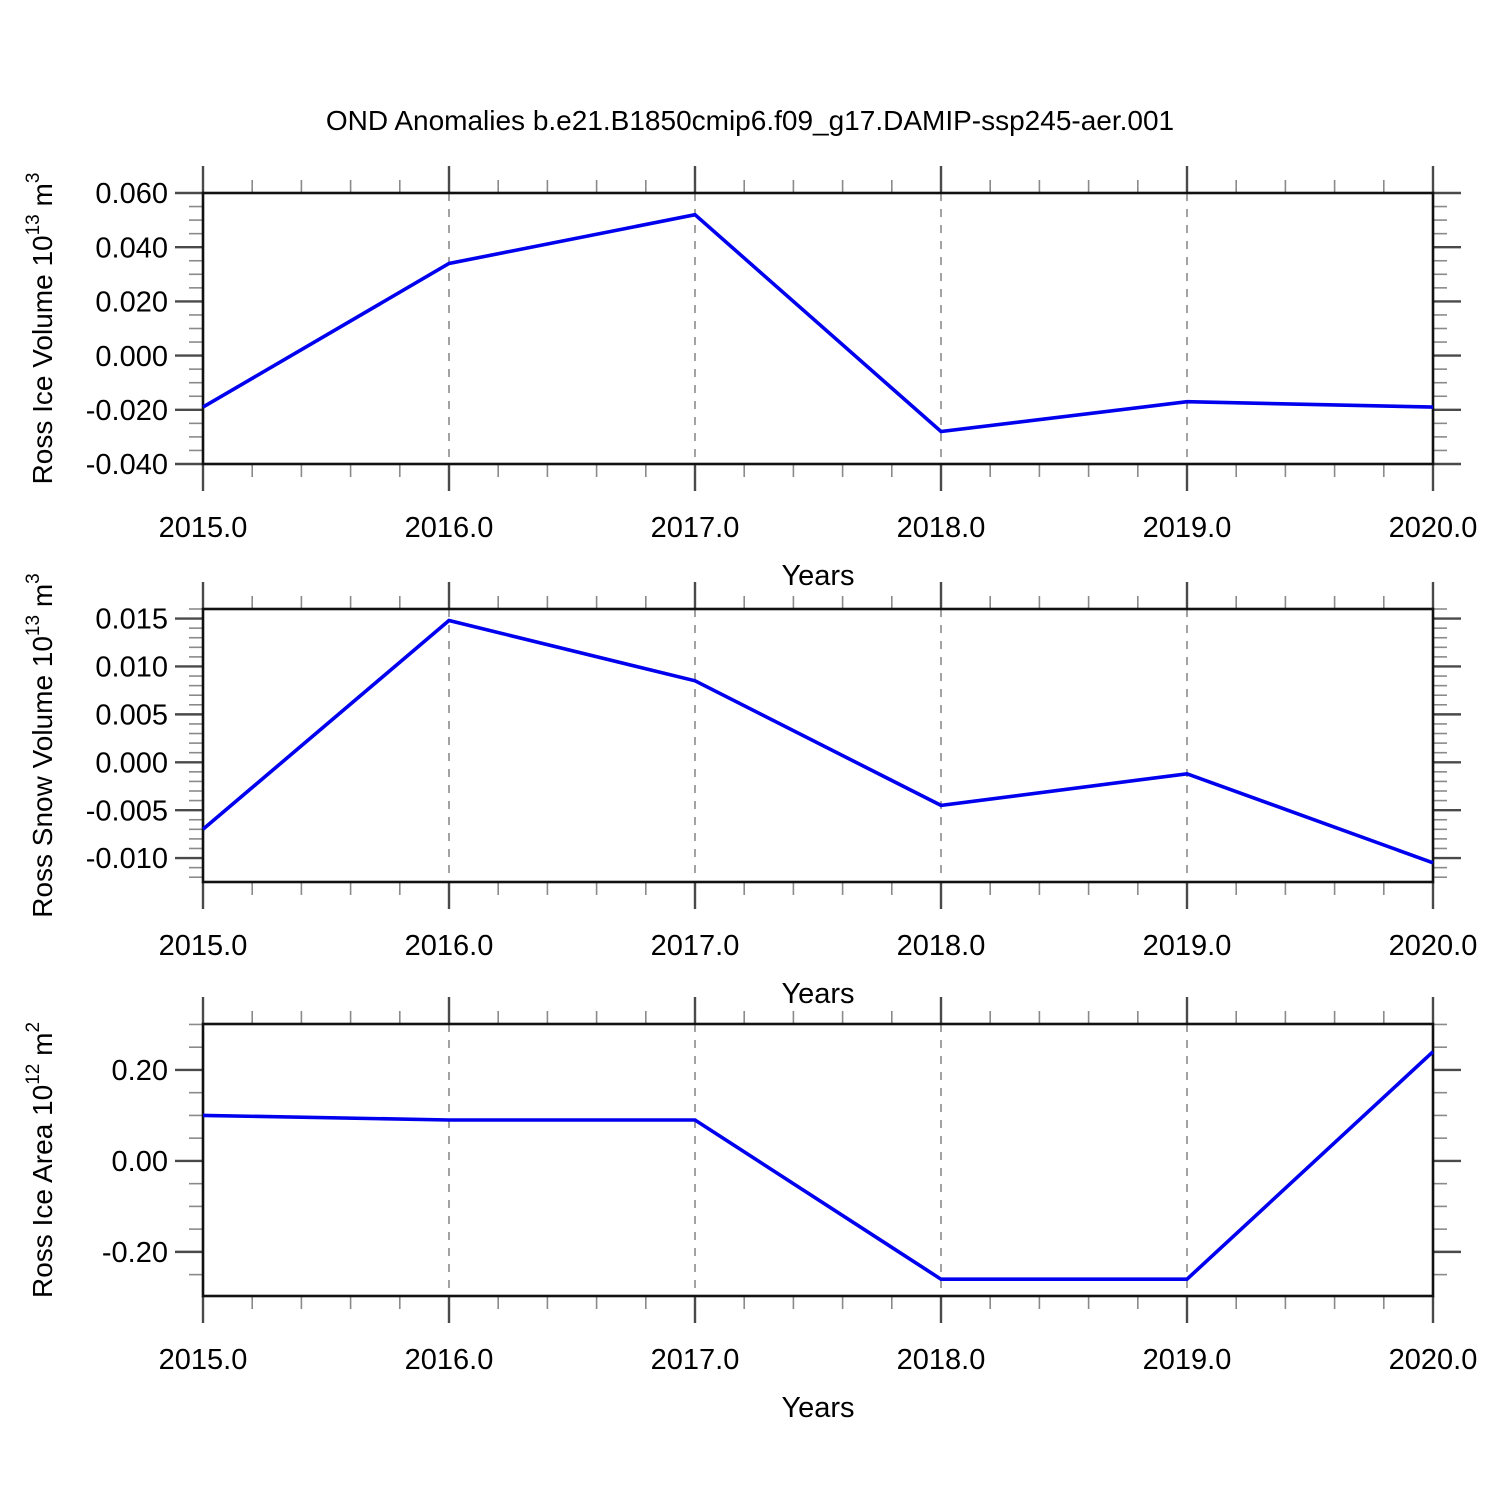 The image size is (1500, 1500). Describe the element at coordinates (127, 811) in the screenshot. I see `y-tick-label: -0.005` at that location.